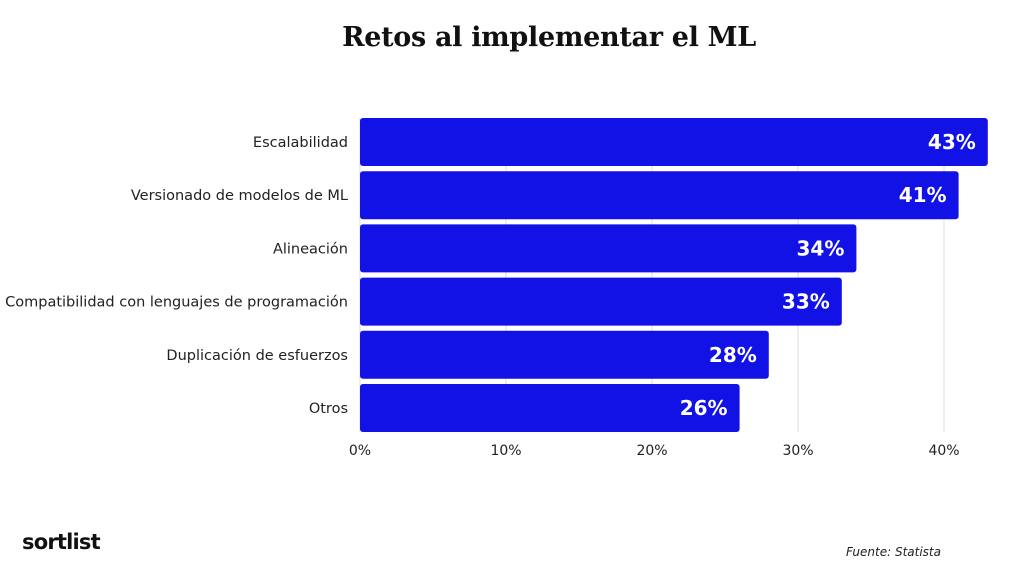  Describe the element at coordinates (61, 542) in the screenshot. I see `sortlist-logo: sortlist` at that location.